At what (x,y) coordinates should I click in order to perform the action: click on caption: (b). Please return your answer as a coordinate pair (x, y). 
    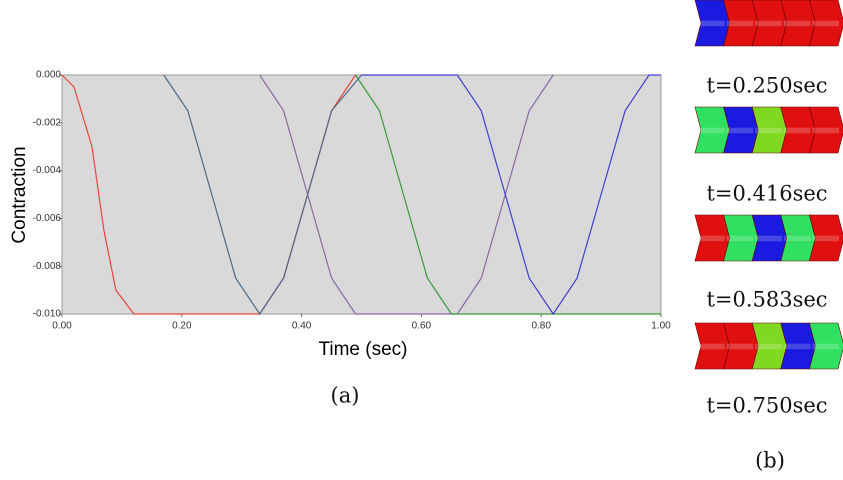
    Looking at the image, I should click on (770, 461).